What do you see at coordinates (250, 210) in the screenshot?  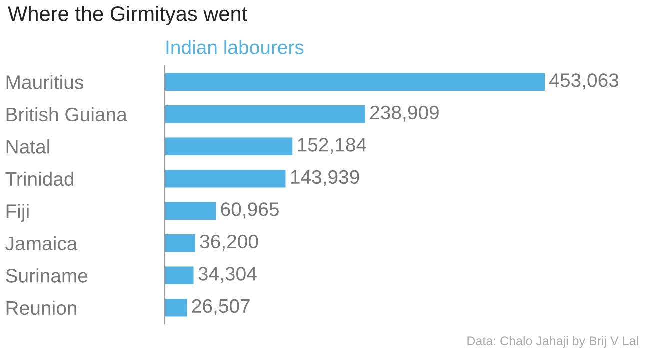 I see `data-label: 60,965` at bounding box center [250, 210].